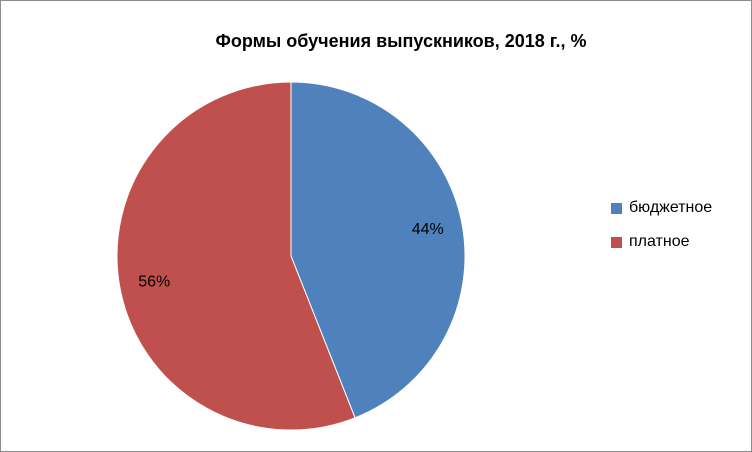 The width and height of the screenshot is (752, 452). What do you see at coordinates (154, 281) in the screenshot?
I see `data-label-paid: 56%` at bounding box center [154, 281].